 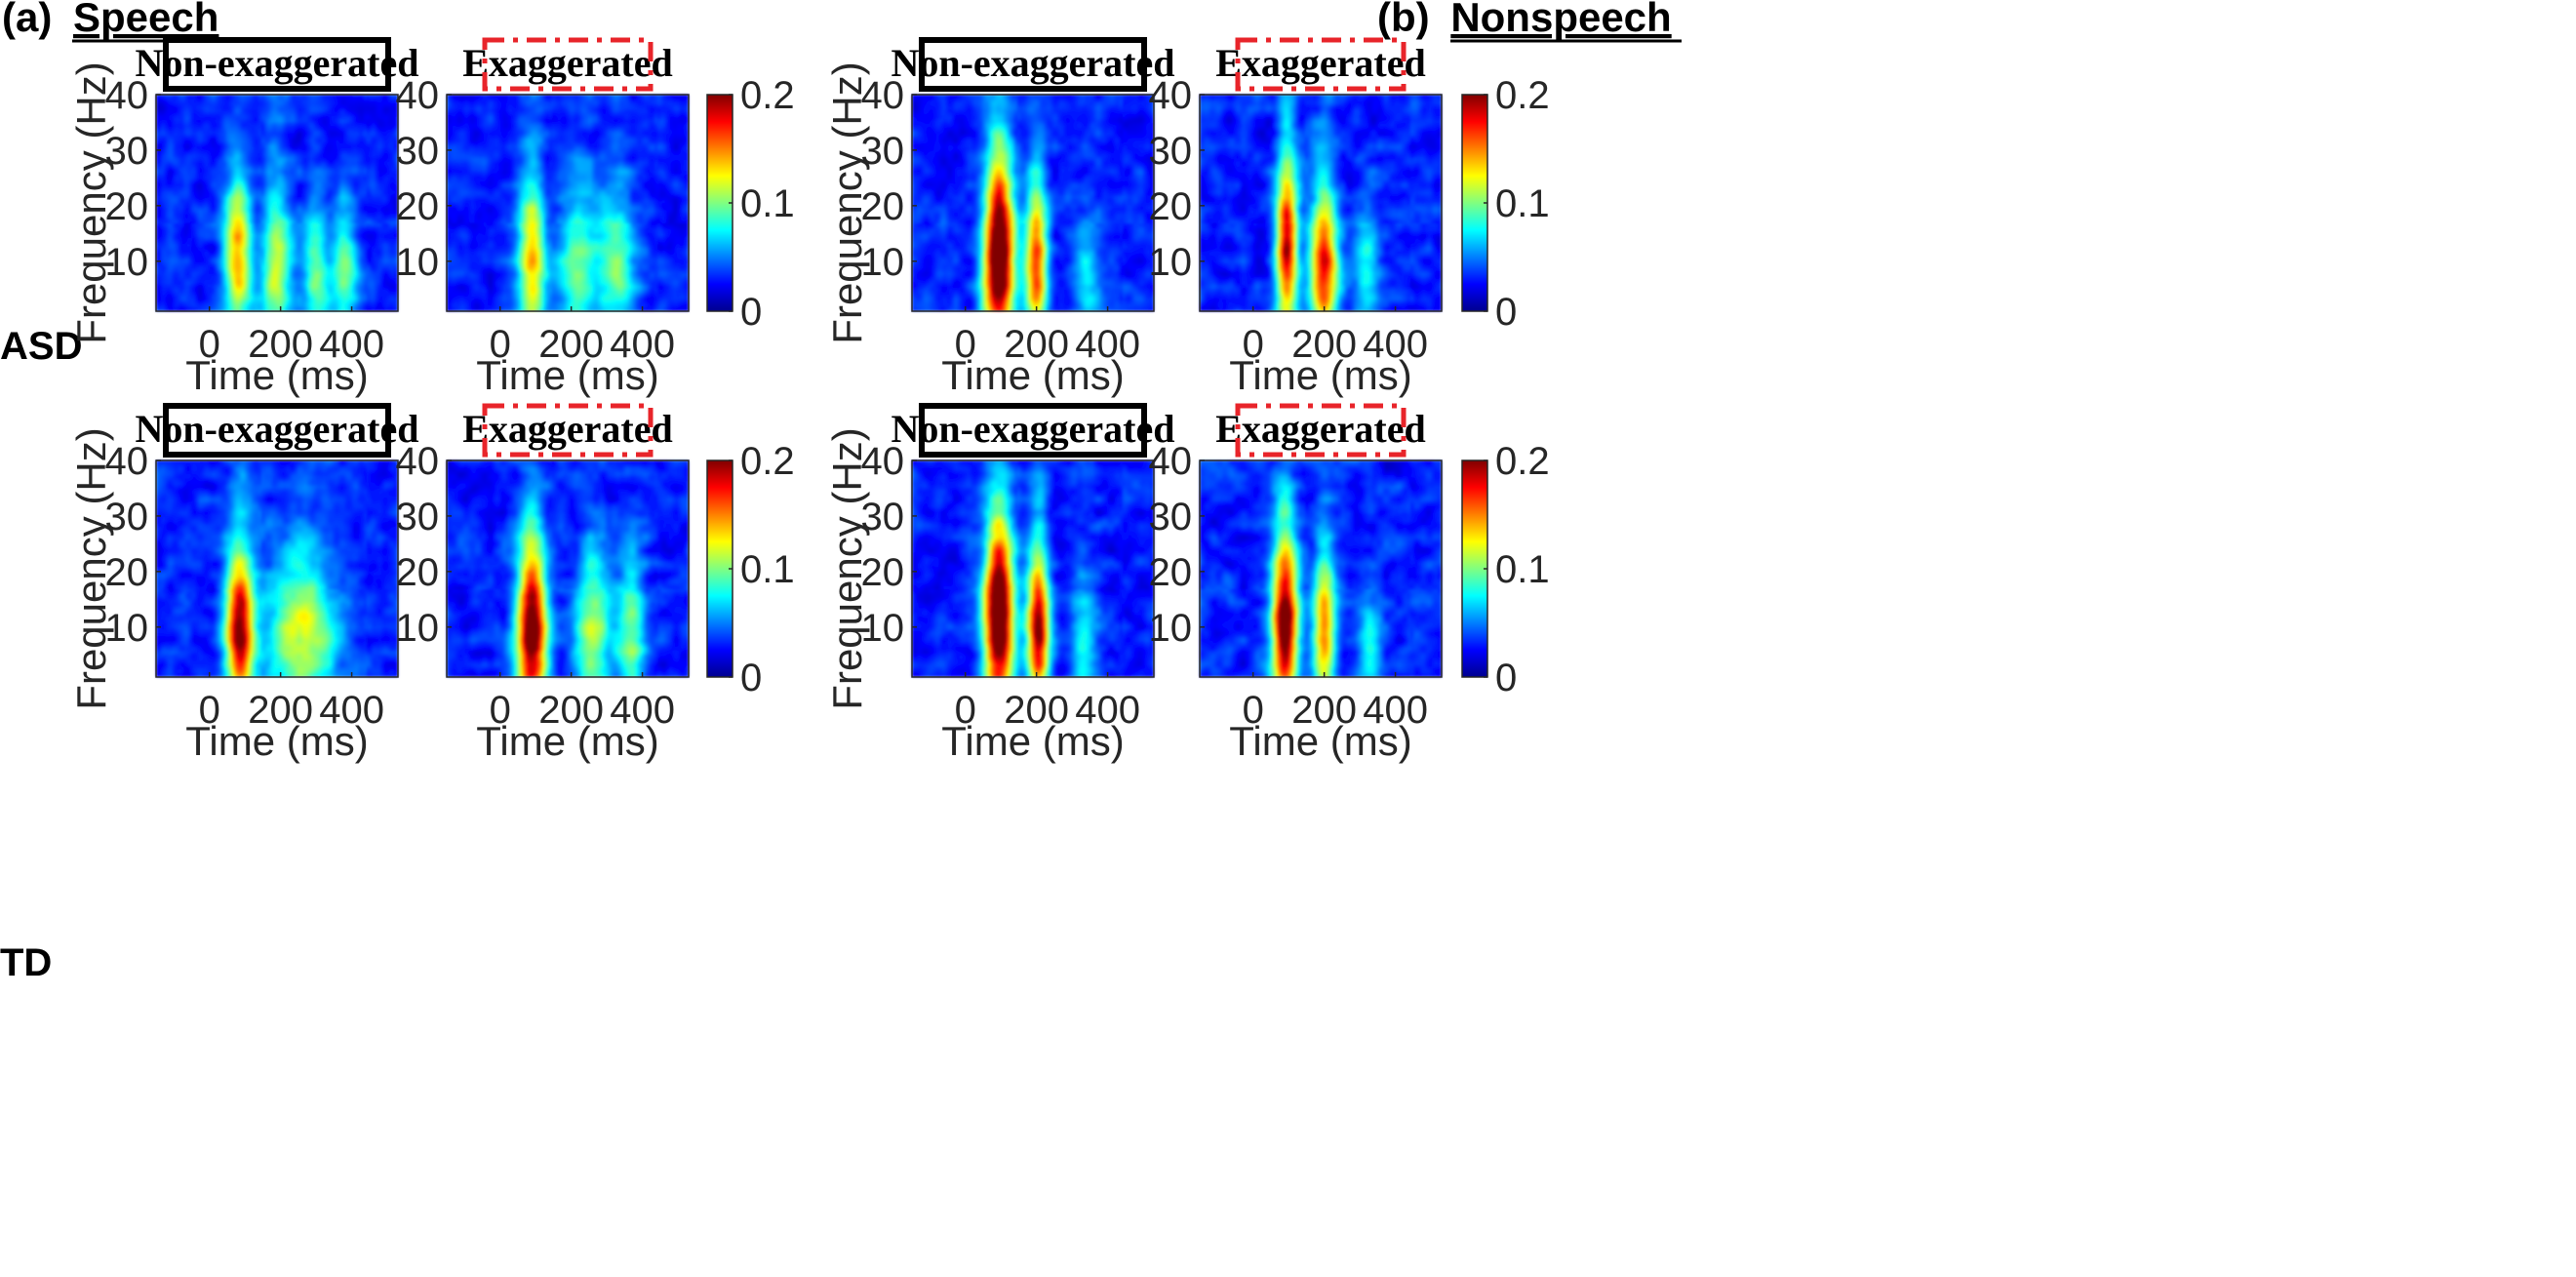 I want to click on colorbar-speech-asd: 0 0.1 0.2, so click(x=750, y=204).